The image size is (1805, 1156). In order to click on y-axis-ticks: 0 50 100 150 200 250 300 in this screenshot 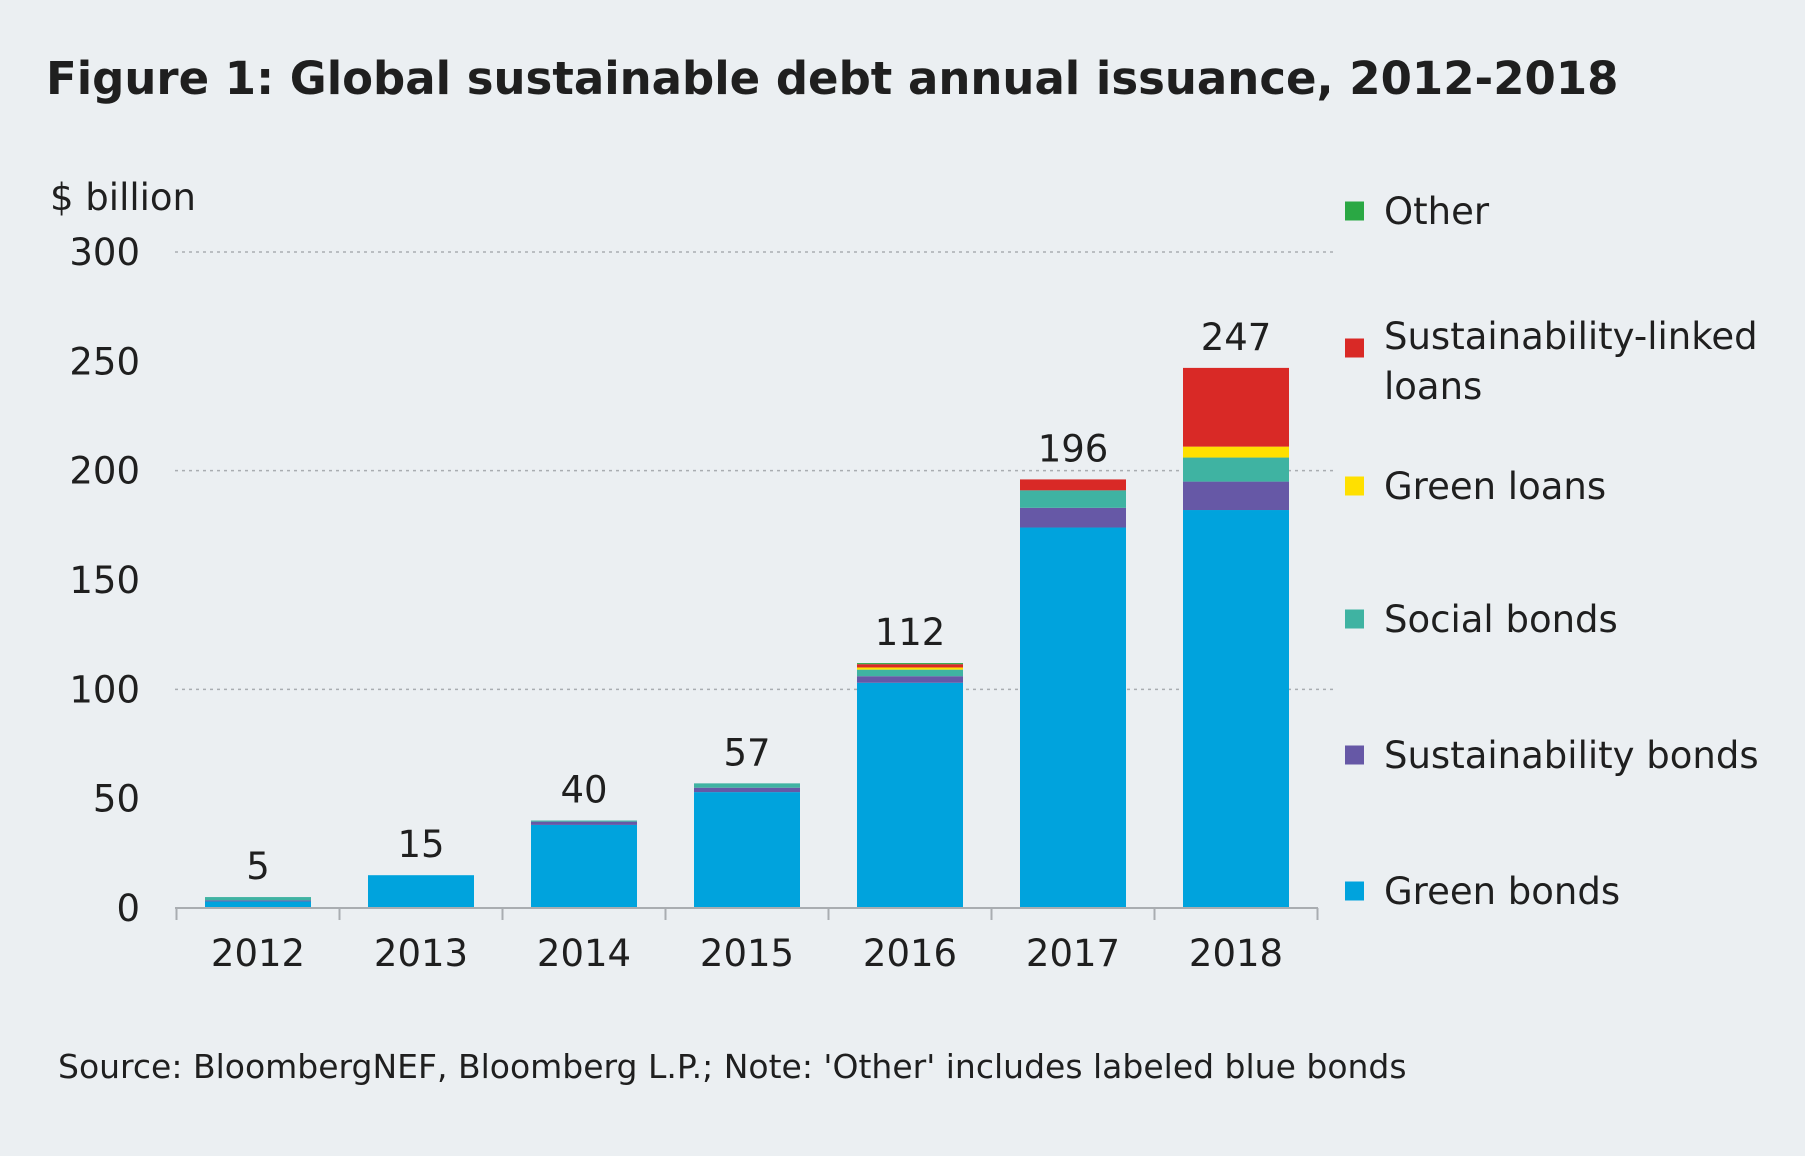, I will do `click(104, 580)`.